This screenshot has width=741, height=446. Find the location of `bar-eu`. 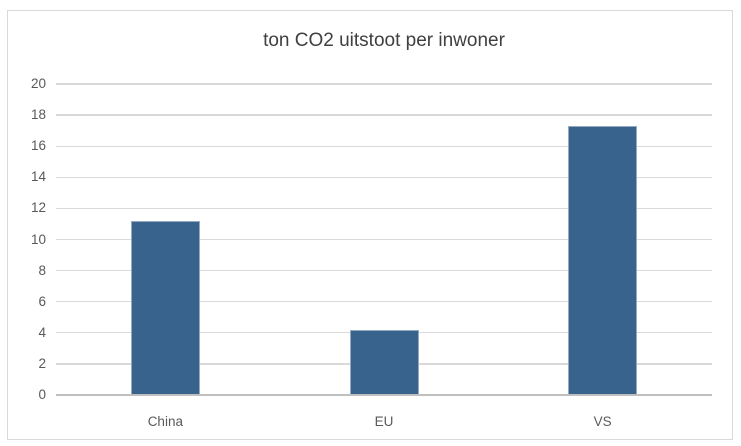

bar-eu is located at coordinates (384, 362).